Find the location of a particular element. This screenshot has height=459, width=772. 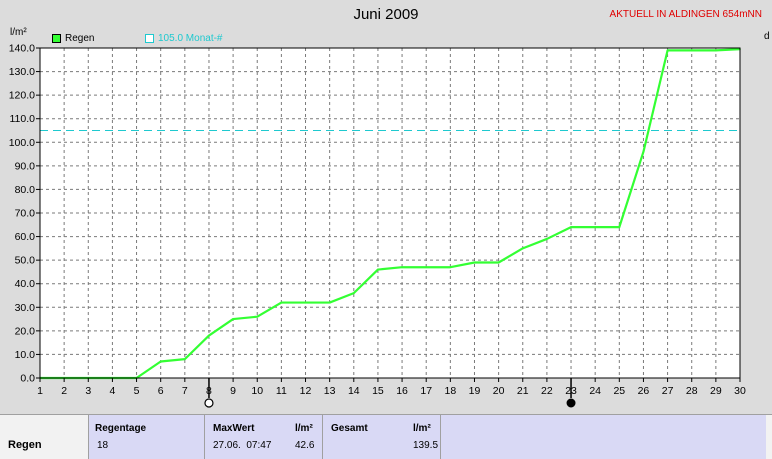

x-tick-label: 25 is located at coordinates (619, 391).